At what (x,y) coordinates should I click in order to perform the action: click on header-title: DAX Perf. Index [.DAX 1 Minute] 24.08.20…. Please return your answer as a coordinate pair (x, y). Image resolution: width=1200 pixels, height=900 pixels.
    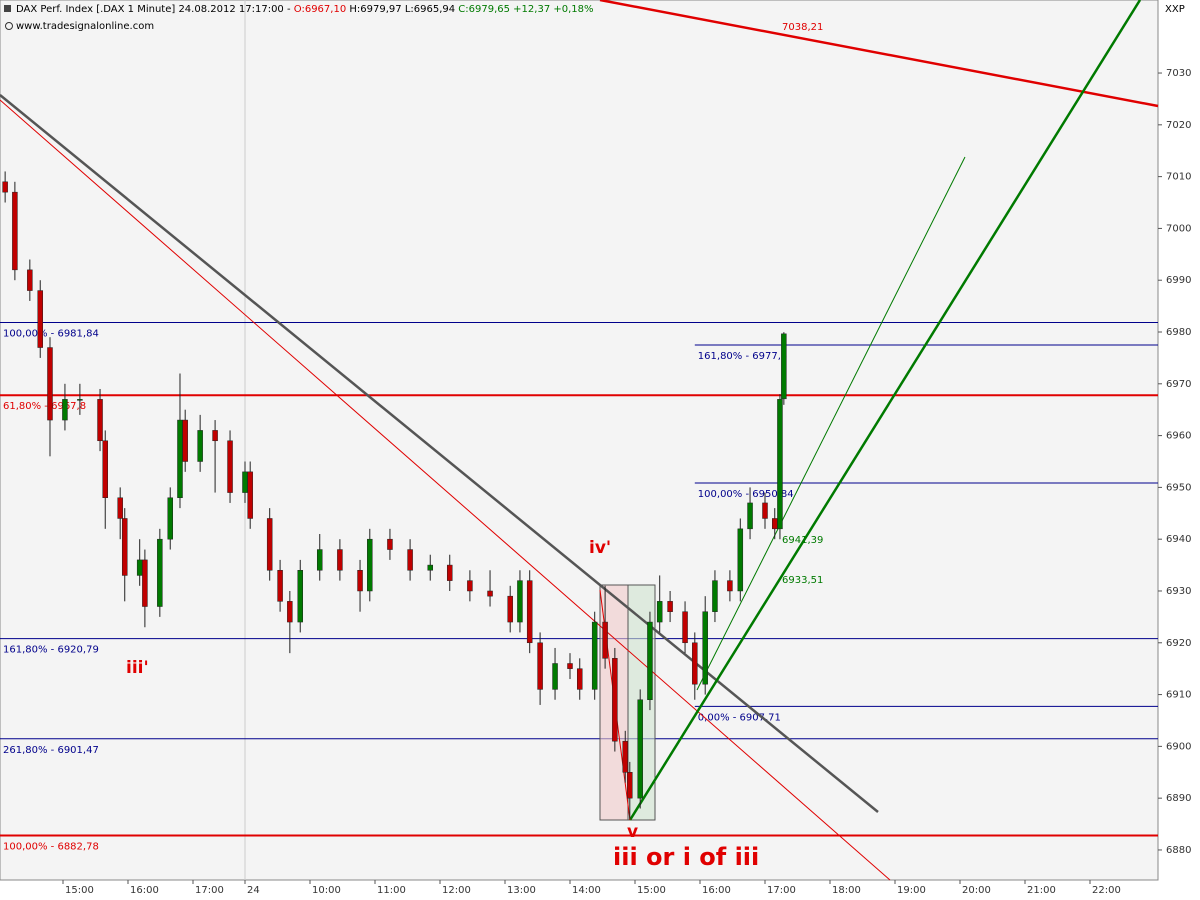
    Looking at the image, I should click on (153, 9).